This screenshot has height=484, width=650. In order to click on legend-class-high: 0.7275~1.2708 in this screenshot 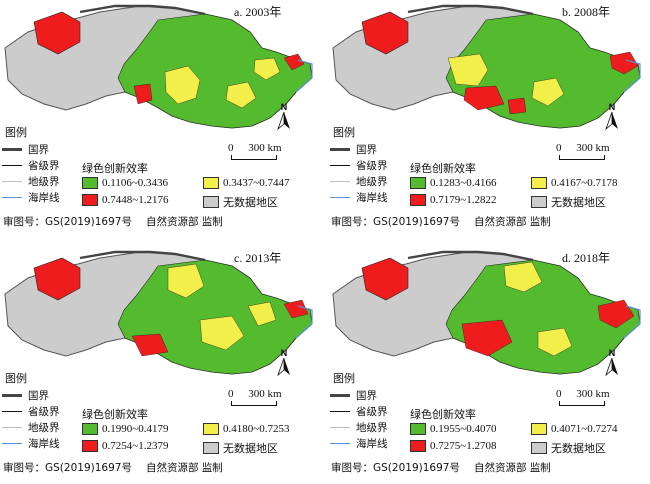, I will do `click(453, 446)`.